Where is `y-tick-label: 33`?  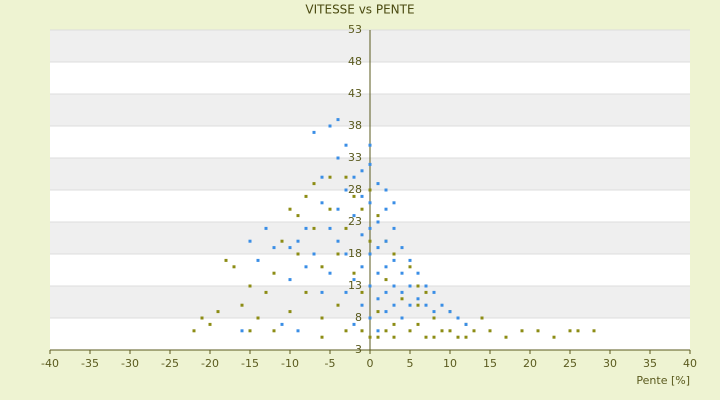
y-tick-label: 33 is located at coordinates (355, 157).